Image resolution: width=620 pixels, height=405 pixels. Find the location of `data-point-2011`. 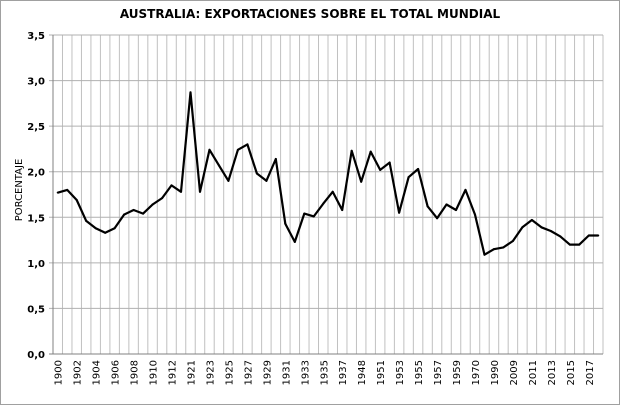

data-point-2011 is located at coordinates (531, 220).